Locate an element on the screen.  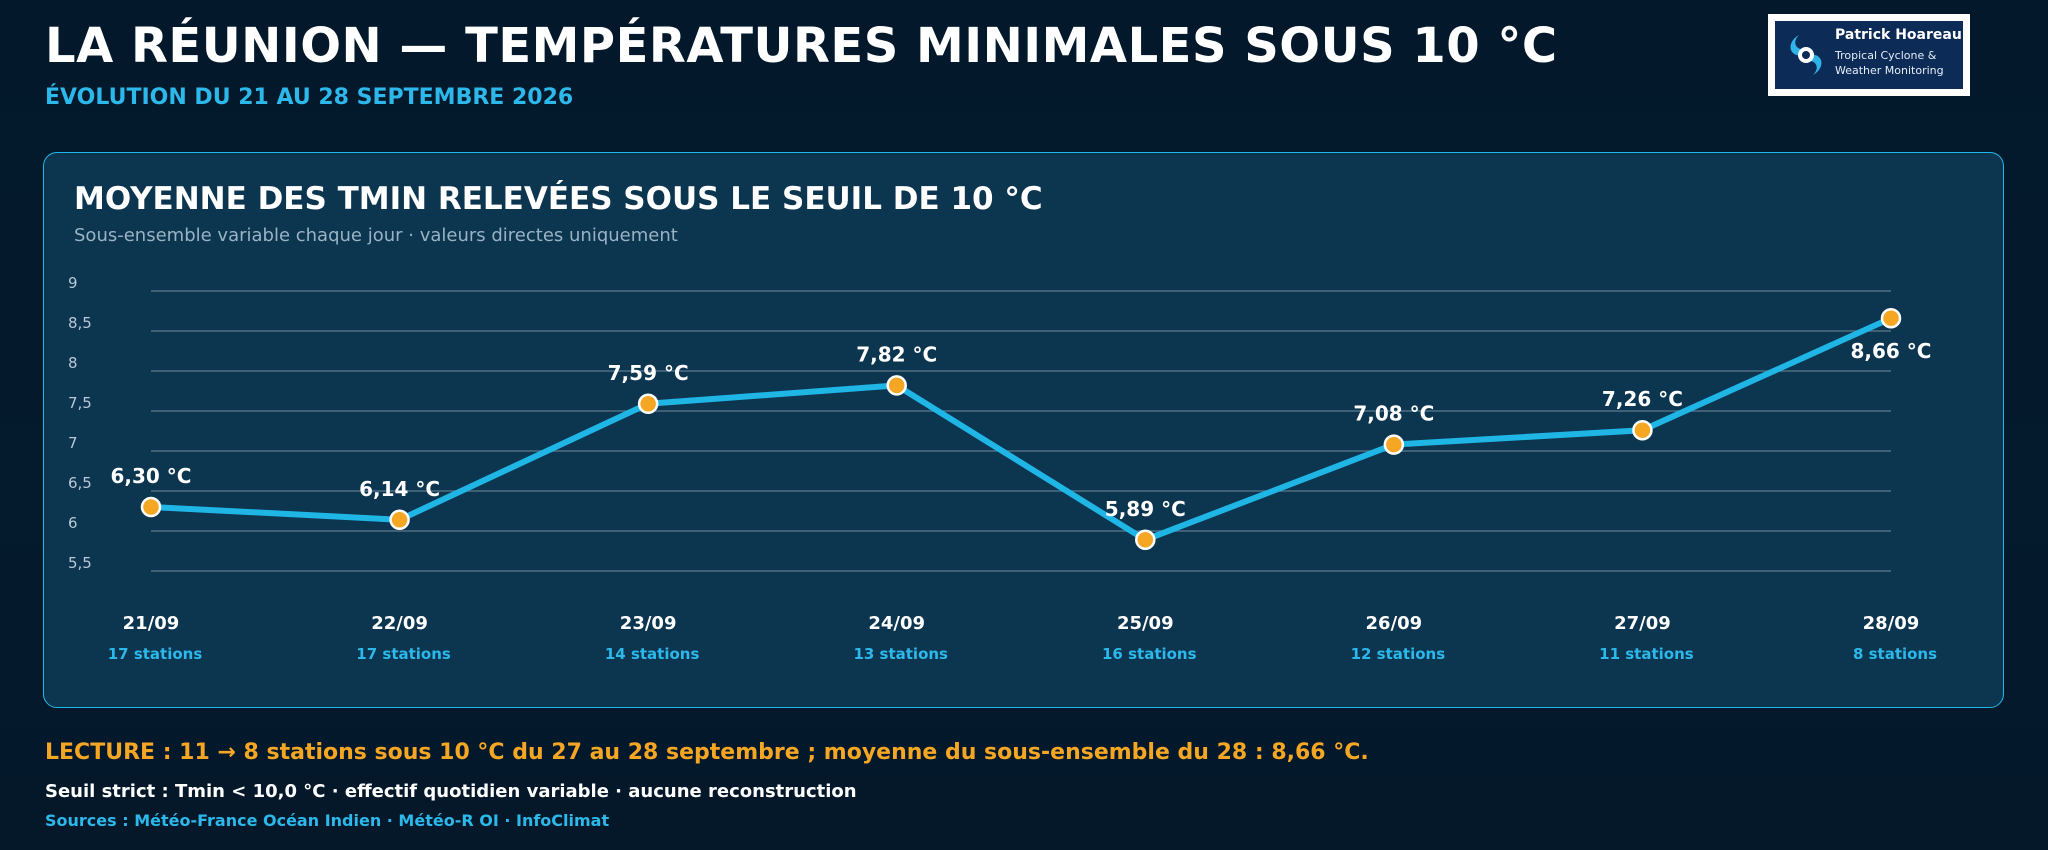
page-subtitle: ÉVOLUTION DU 21 AU 28 SEPTEMBRE 2026 is located at coordinates (309, 97).